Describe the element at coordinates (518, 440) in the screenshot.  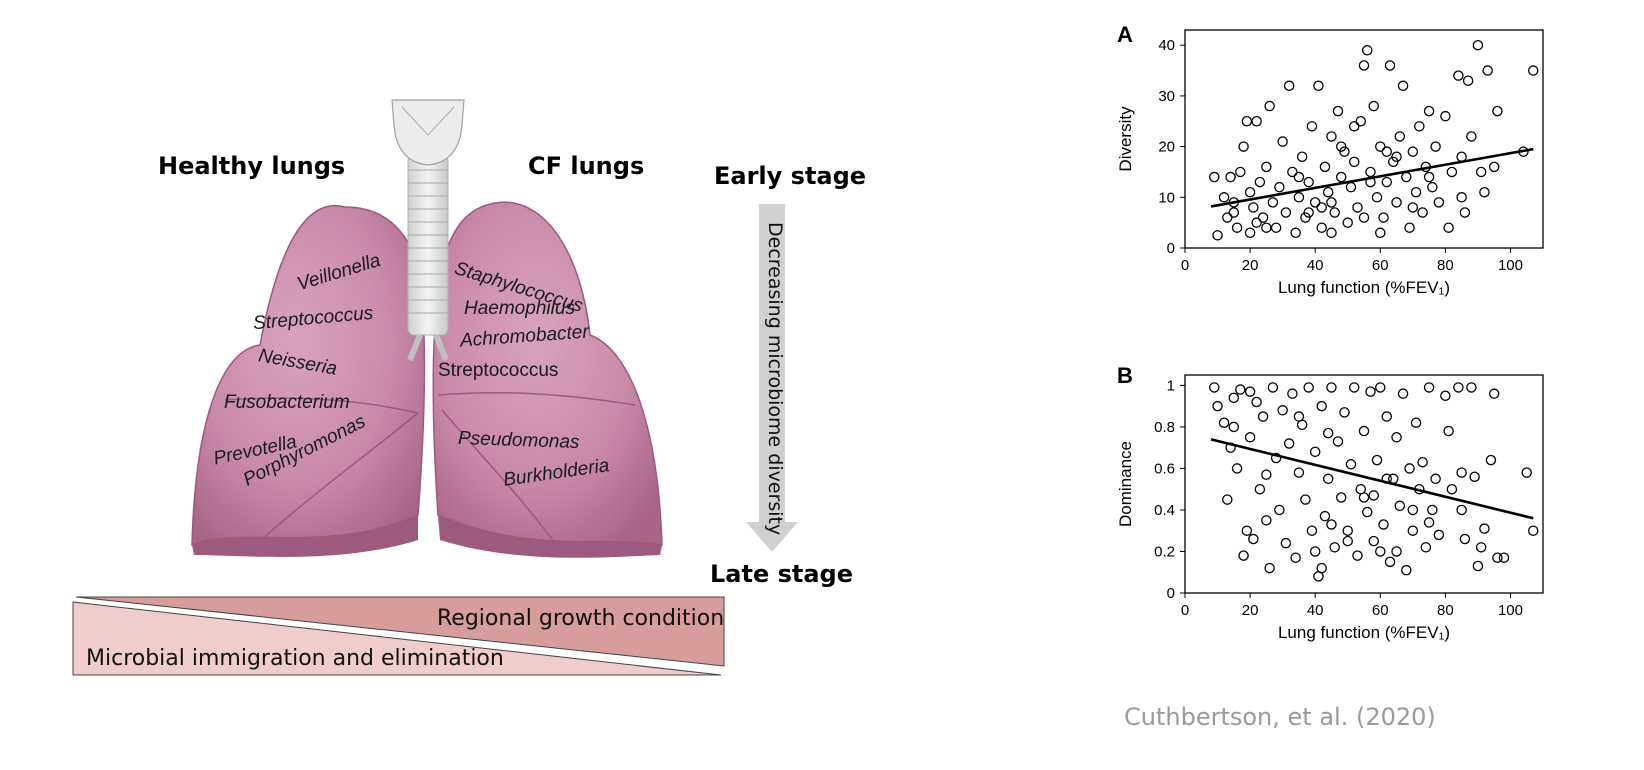
I see `species-pseudomonas: Pseudomonas` at that location.